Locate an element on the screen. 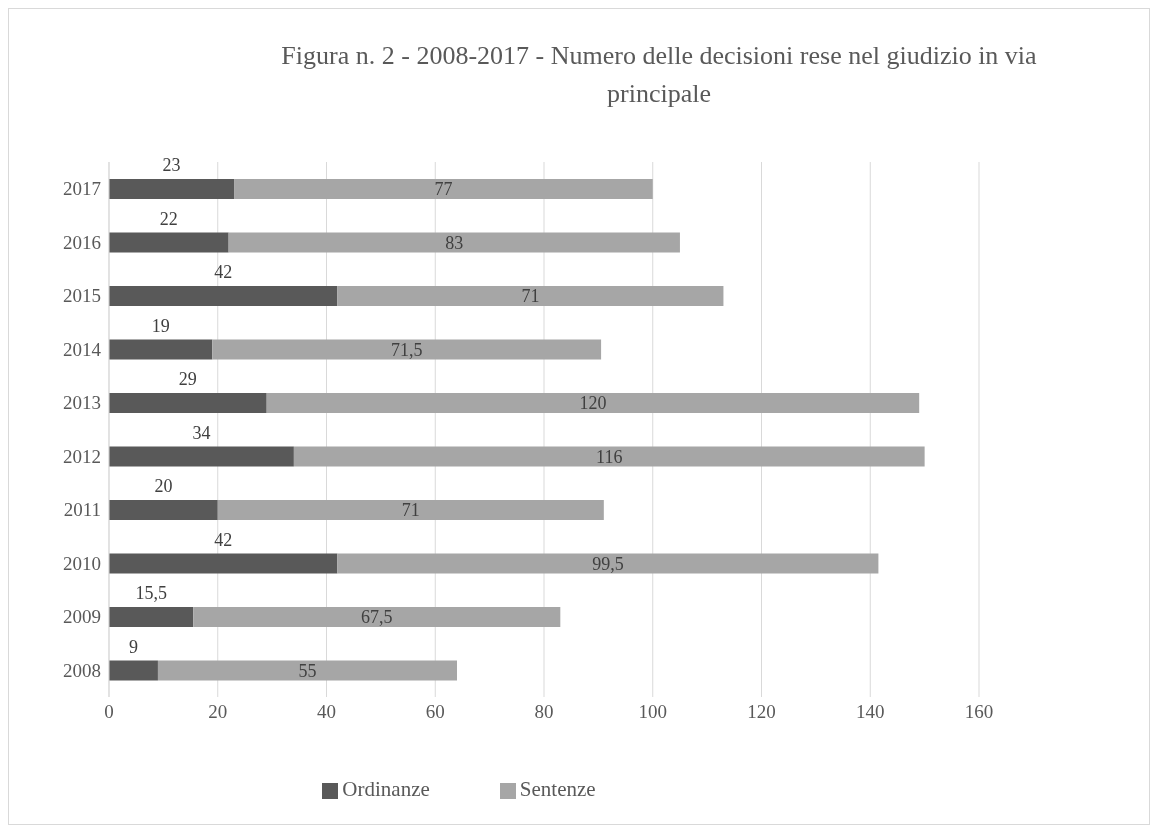  x-tick-label: 120 is located at coordinates (761, 712).